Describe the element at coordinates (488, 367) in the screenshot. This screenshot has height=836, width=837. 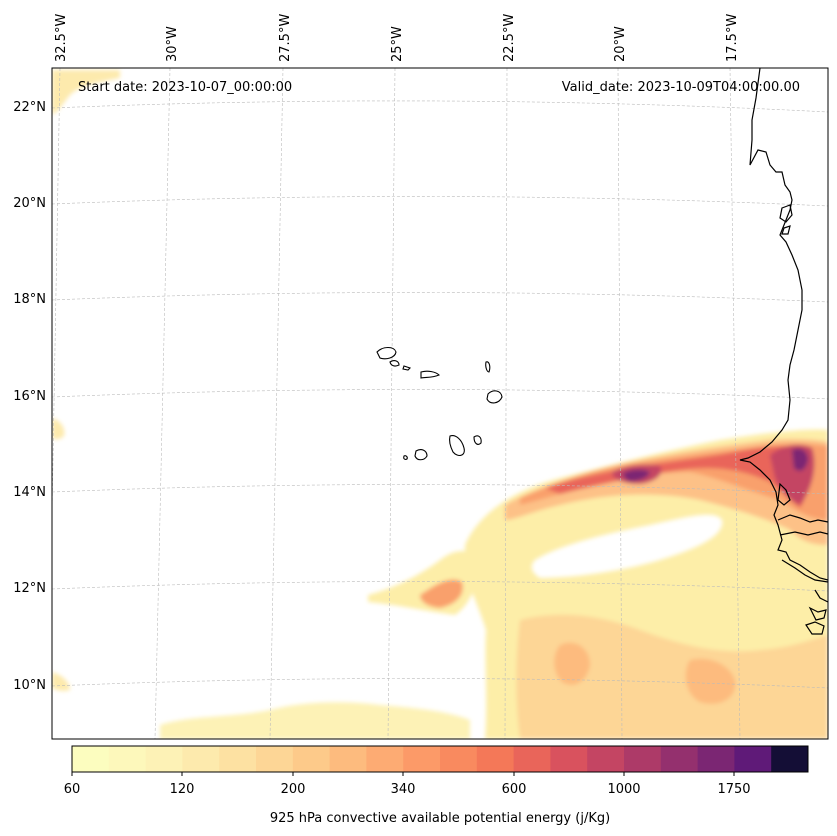
I see `sal-island` at that location.